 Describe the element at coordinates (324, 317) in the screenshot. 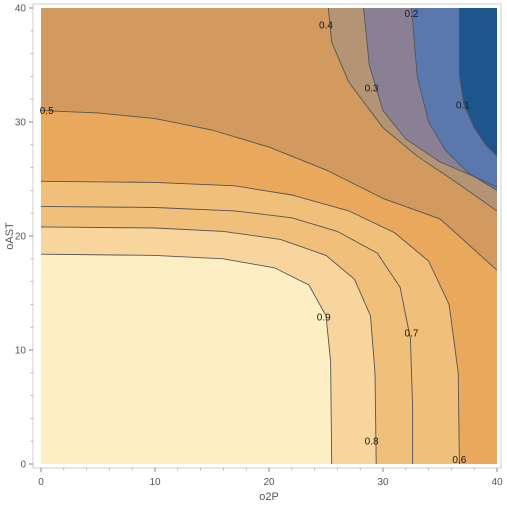

I see `contour-label-0.9: 0.9` at that location.